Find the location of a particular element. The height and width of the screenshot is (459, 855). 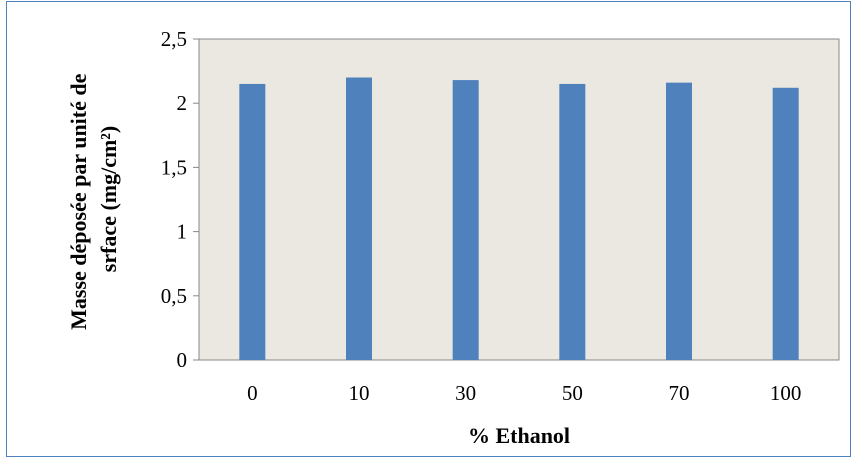

y-tick-label: 1,5 is located at coordinates (174, 167).